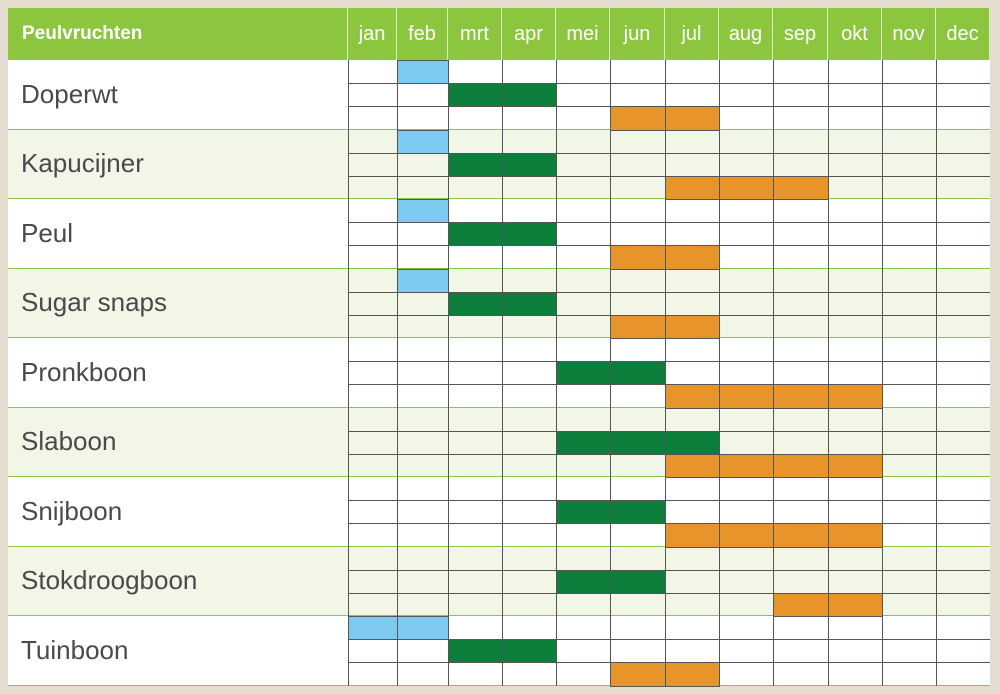  What do you see at coordinates (178, 234) in the screenshot?
I see `crop-name: Peul` at bounding box center [178, 234].